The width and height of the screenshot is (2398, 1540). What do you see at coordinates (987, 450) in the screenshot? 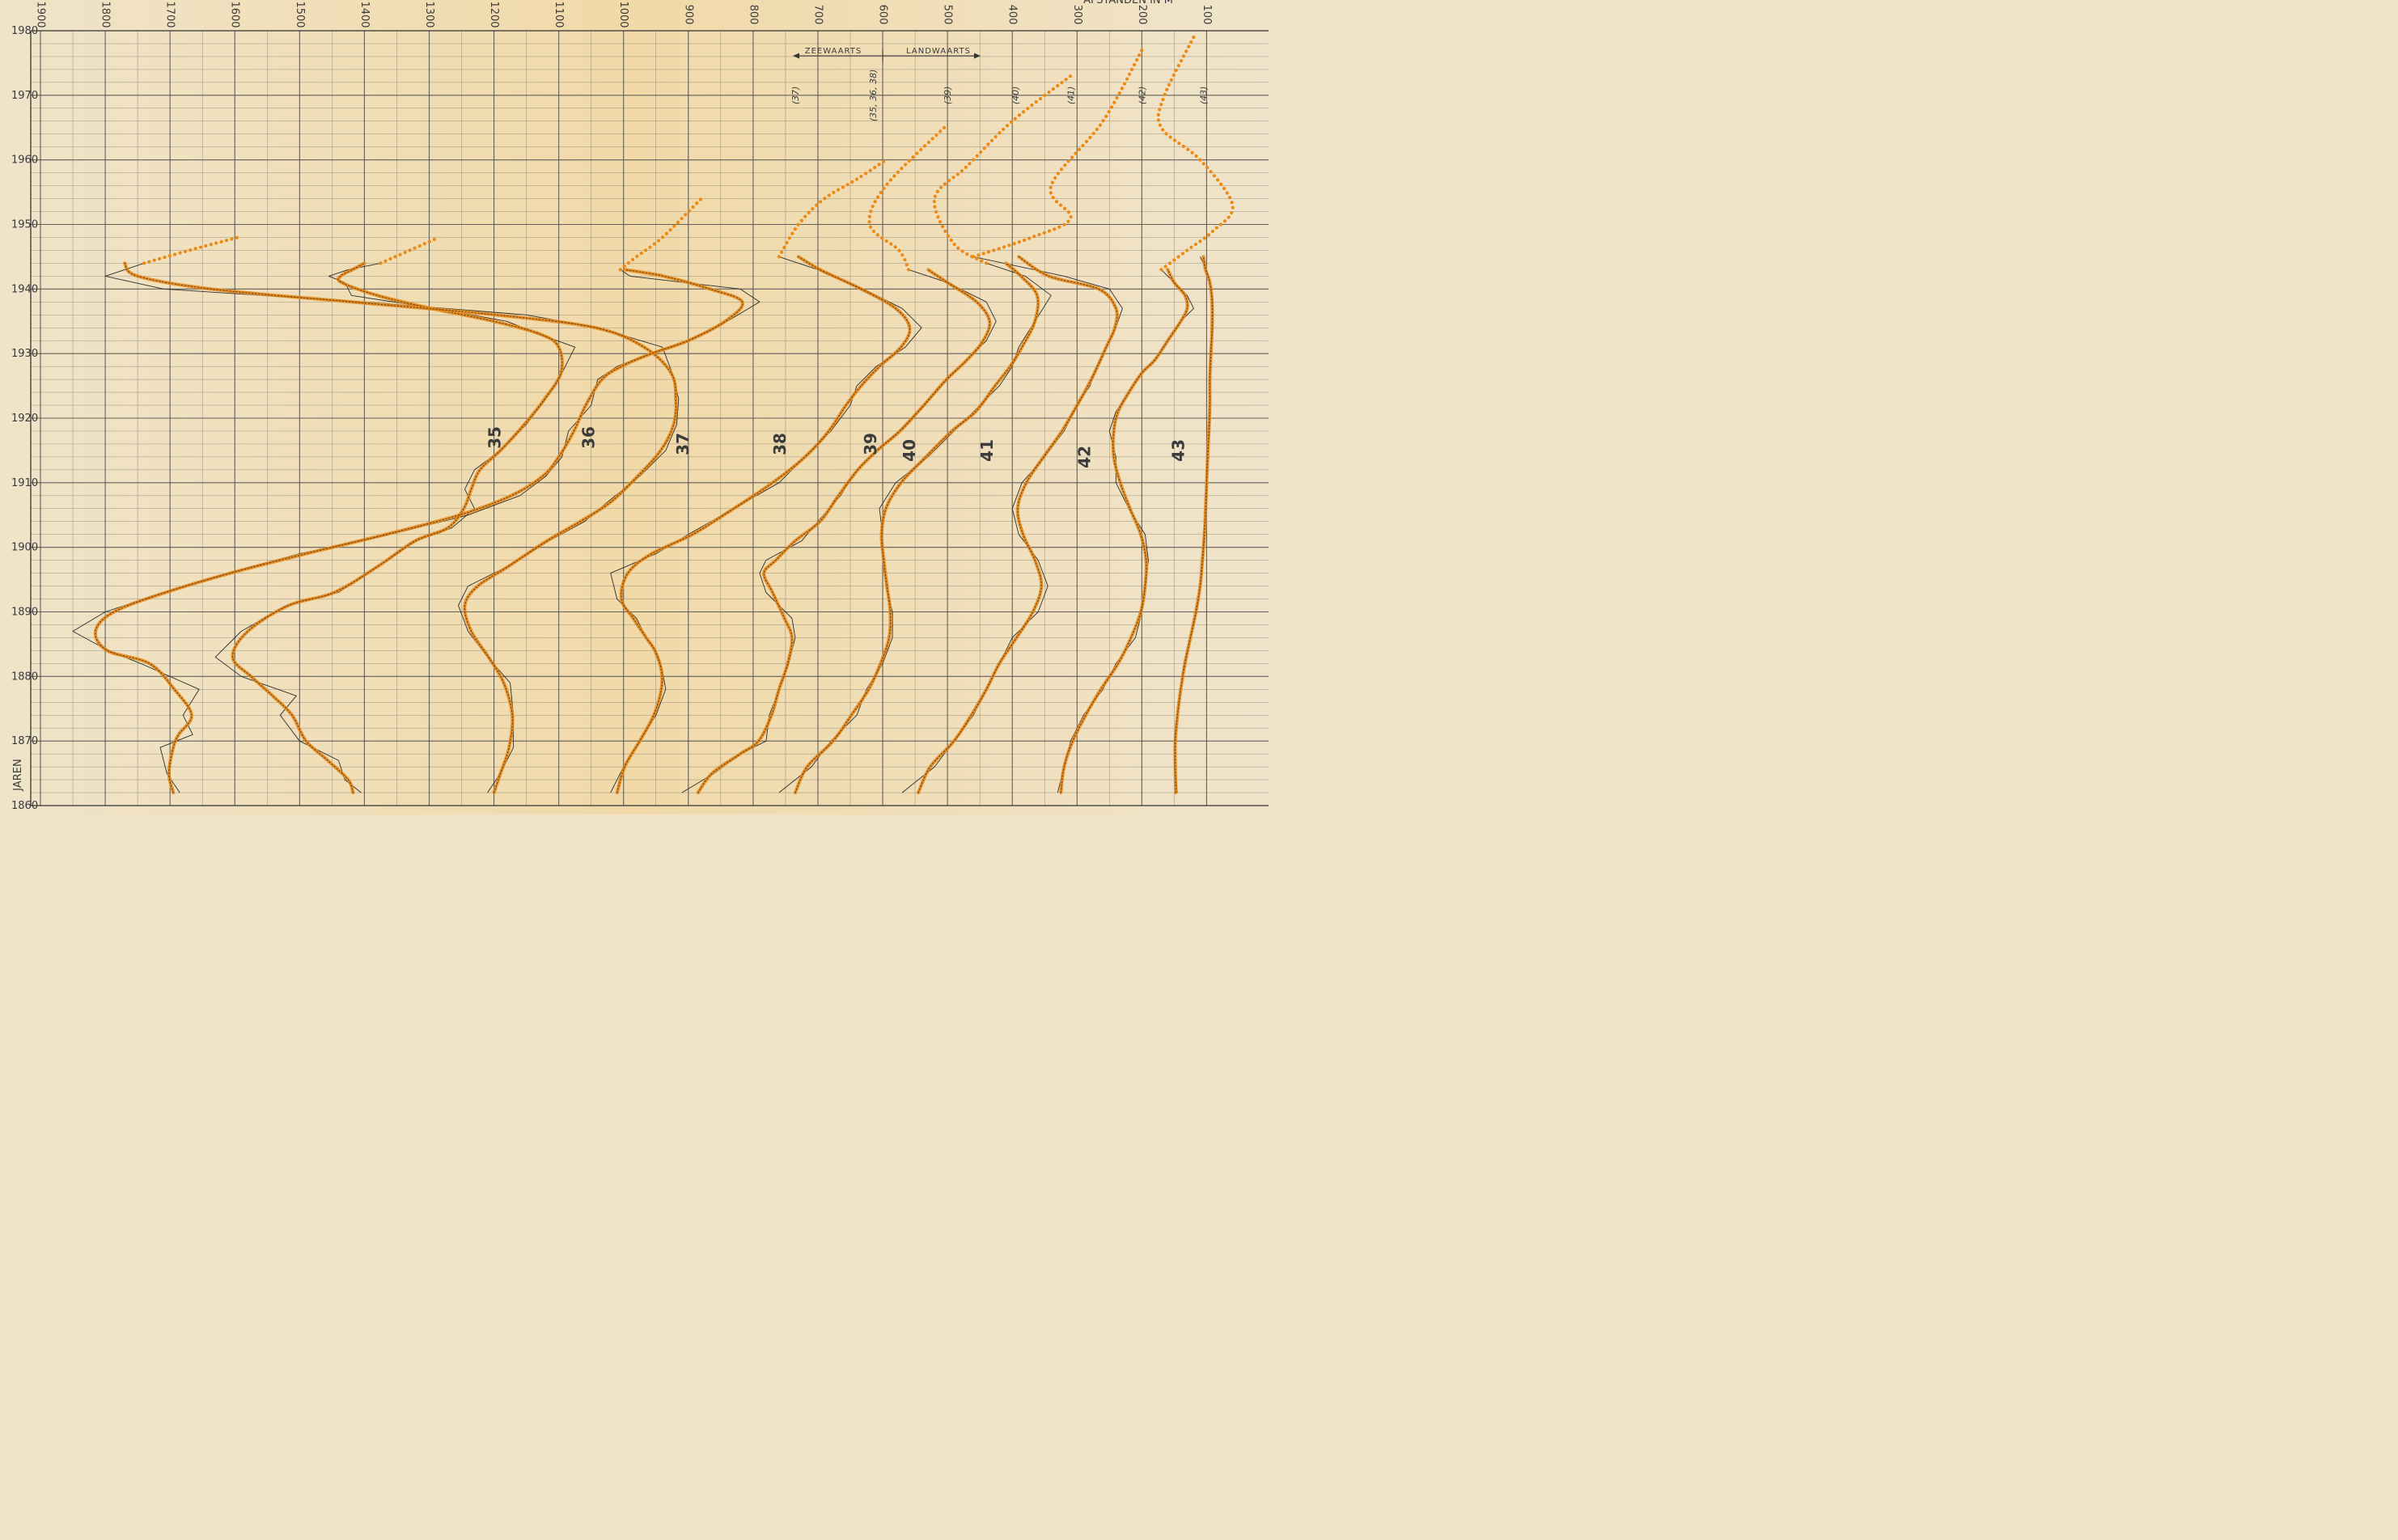
I see `curve-label-41: 41` at bounding box center [987, 450].